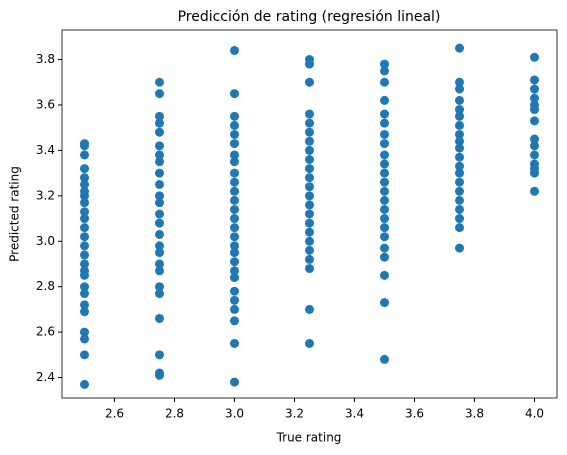 The width and height of the screenshot is (567, 455). I want to click on x-axis-label: True rating, so click(309, 438).